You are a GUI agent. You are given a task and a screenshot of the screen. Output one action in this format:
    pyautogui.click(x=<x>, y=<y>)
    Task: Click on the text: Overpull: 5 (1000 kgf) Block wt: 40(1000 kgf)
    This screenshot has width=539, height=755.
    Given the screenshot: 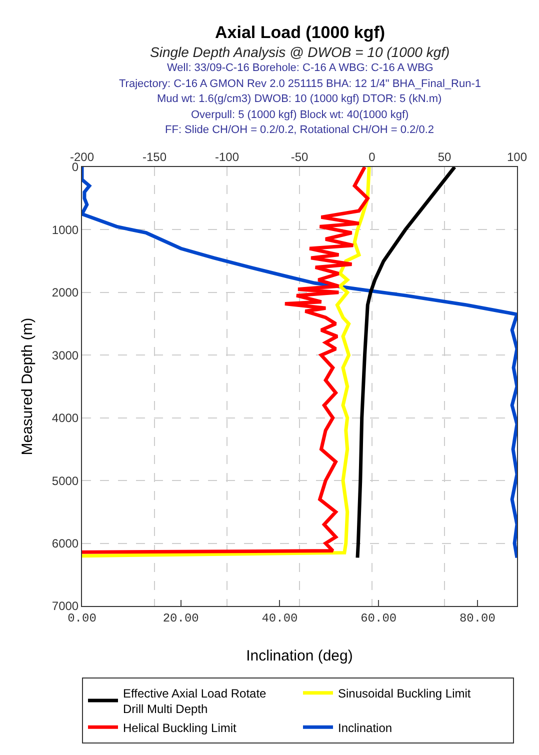 What is the action you would take?
    pyautogui.click(x=300, y=115)
    